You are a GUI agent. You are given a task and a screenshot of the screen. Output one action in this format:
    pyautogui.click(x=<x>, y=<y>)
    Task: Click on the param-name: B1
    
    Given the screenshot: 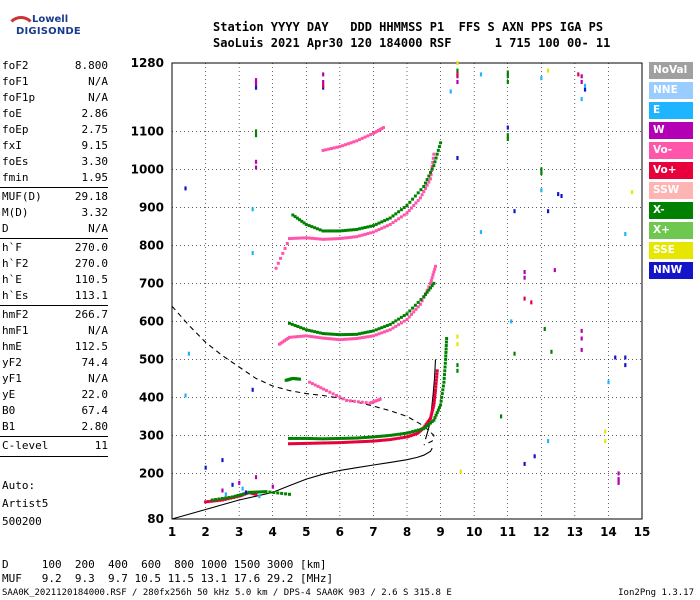 What is the action you would take?
    pyautogui.click(x=9, y=426)
    